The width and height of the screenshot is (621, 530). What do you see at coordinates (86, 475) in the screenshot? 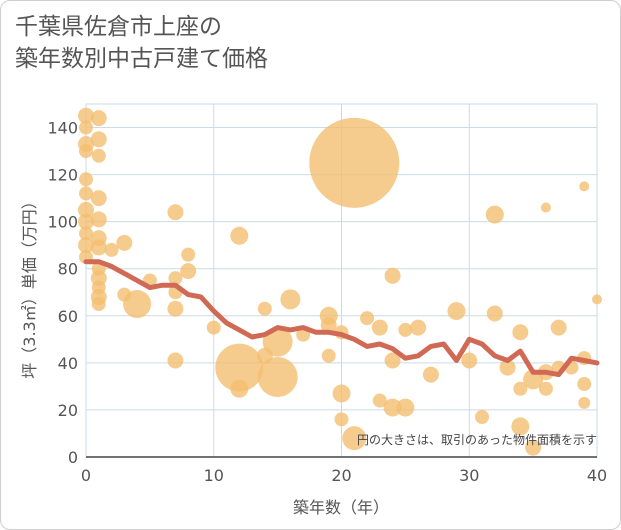
I see `x-tick-label: 0` at bounding box center [86, 475].